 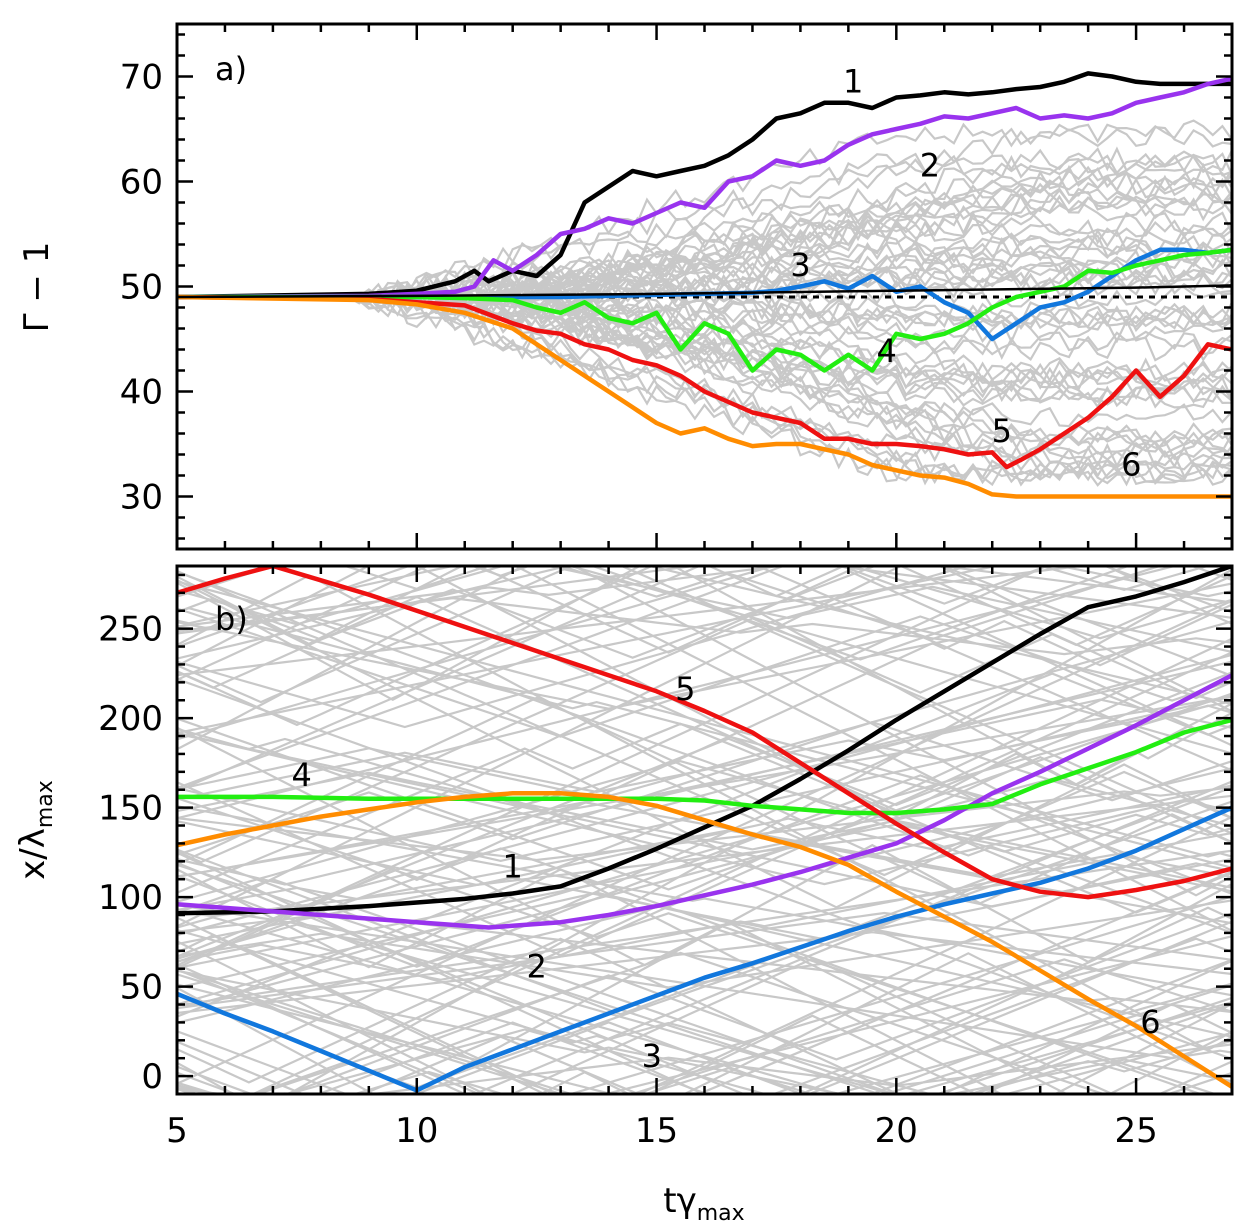 I want to click on panel-a-label: a), so click(x=231, y=69).